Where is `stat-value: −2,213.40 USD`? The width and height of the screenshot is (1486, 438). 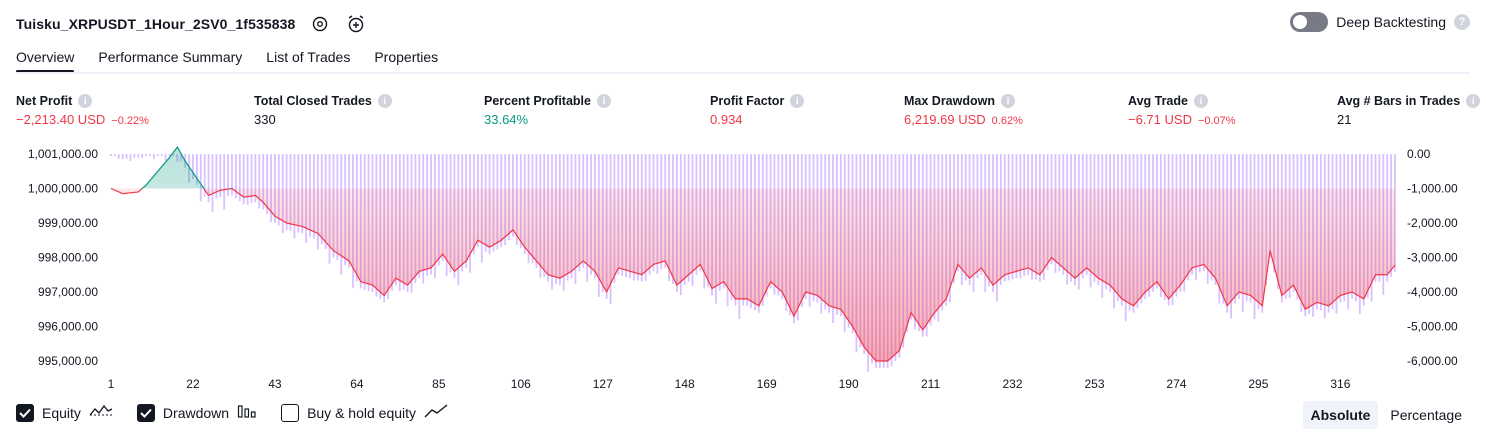
stat-value: −2,213.40 USD is located at coordinates (61, 119).